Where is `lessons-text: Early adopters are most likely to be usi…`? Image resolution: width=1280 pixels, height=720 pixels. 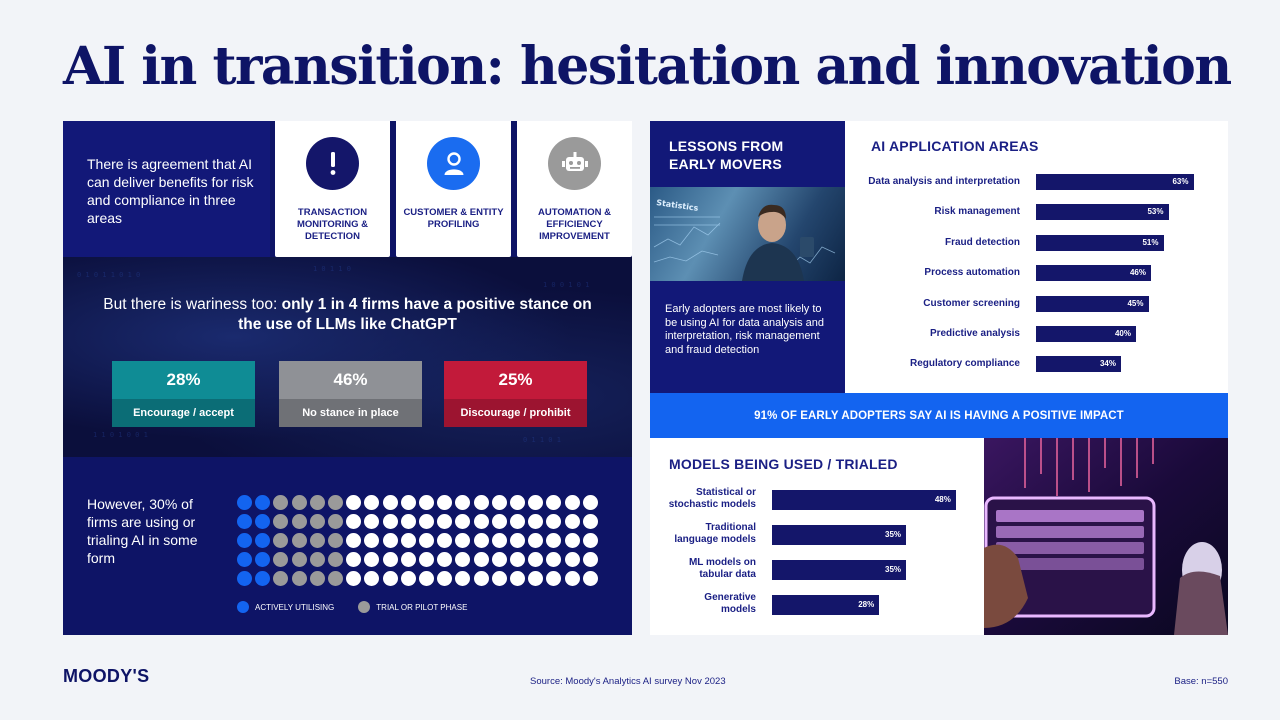
lessons-text: Early adopters are most likely to be usi… is located at coordinates (744, 329).